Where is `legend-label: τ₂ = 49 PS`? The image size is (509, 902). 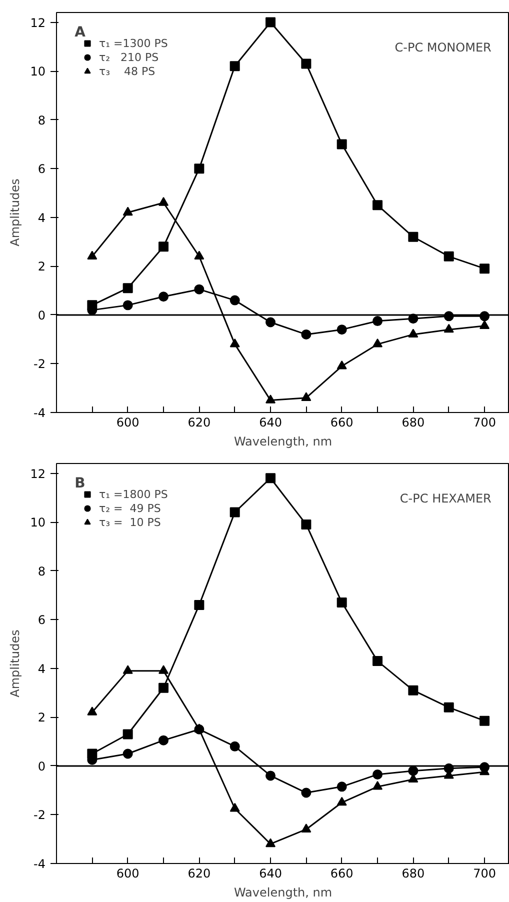
legend-label: τ₂ = 49 PS is located at coordinates (130, 508).